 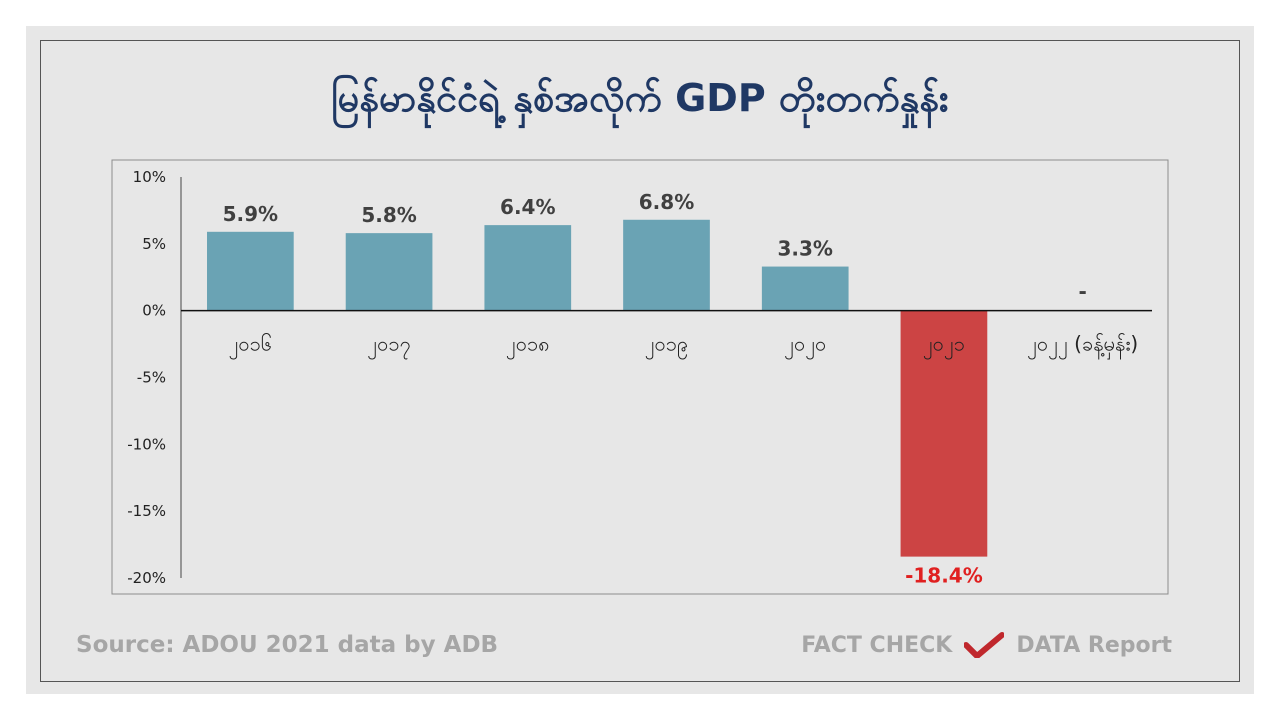 What do you see at coordinates (805, 346) in the screenshot?
I see `x-tick-label: ၂၀၂၀` at bounding box center [805, 346].